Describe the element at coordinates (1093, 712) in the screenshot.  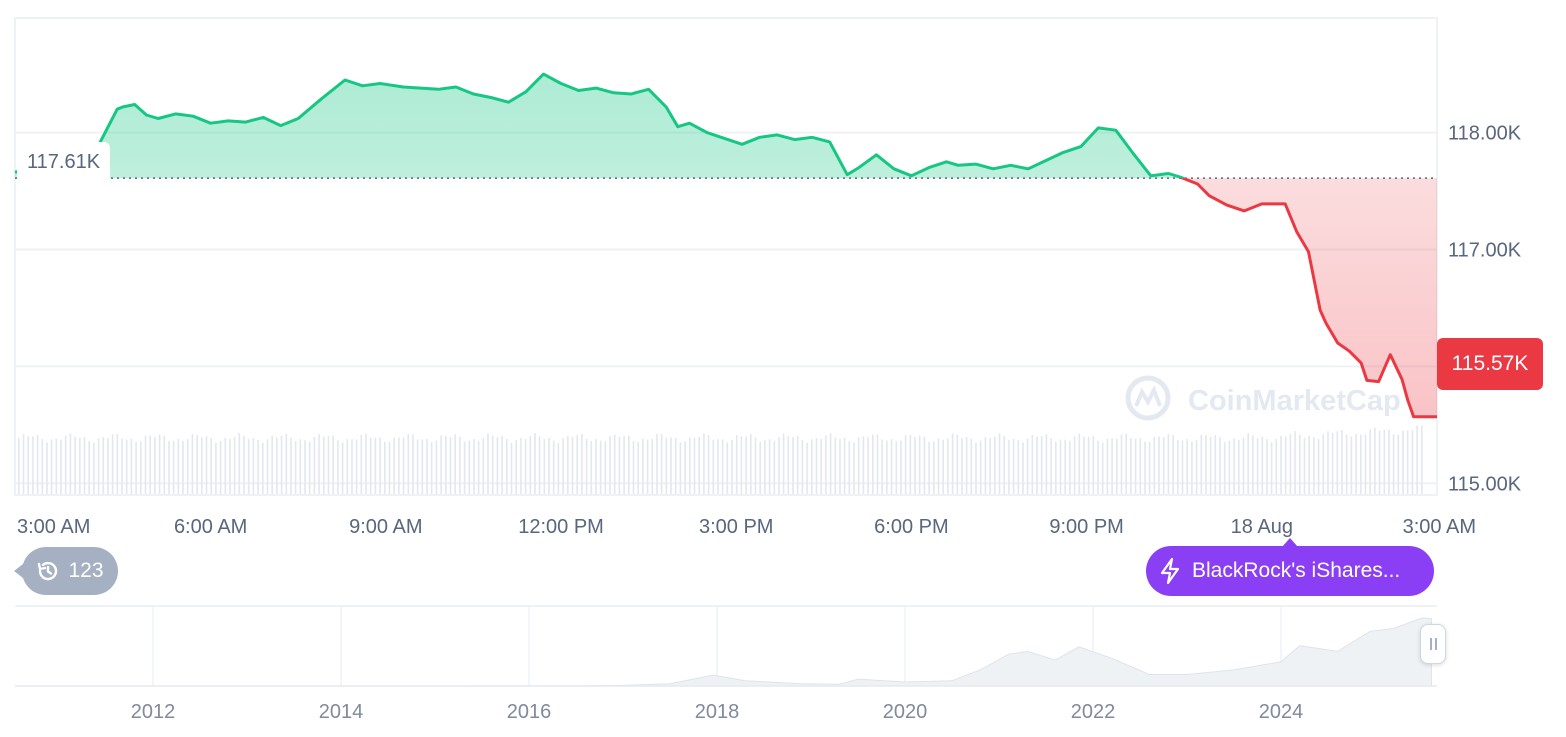
I see `navigator-year-label: 2022` at that location.